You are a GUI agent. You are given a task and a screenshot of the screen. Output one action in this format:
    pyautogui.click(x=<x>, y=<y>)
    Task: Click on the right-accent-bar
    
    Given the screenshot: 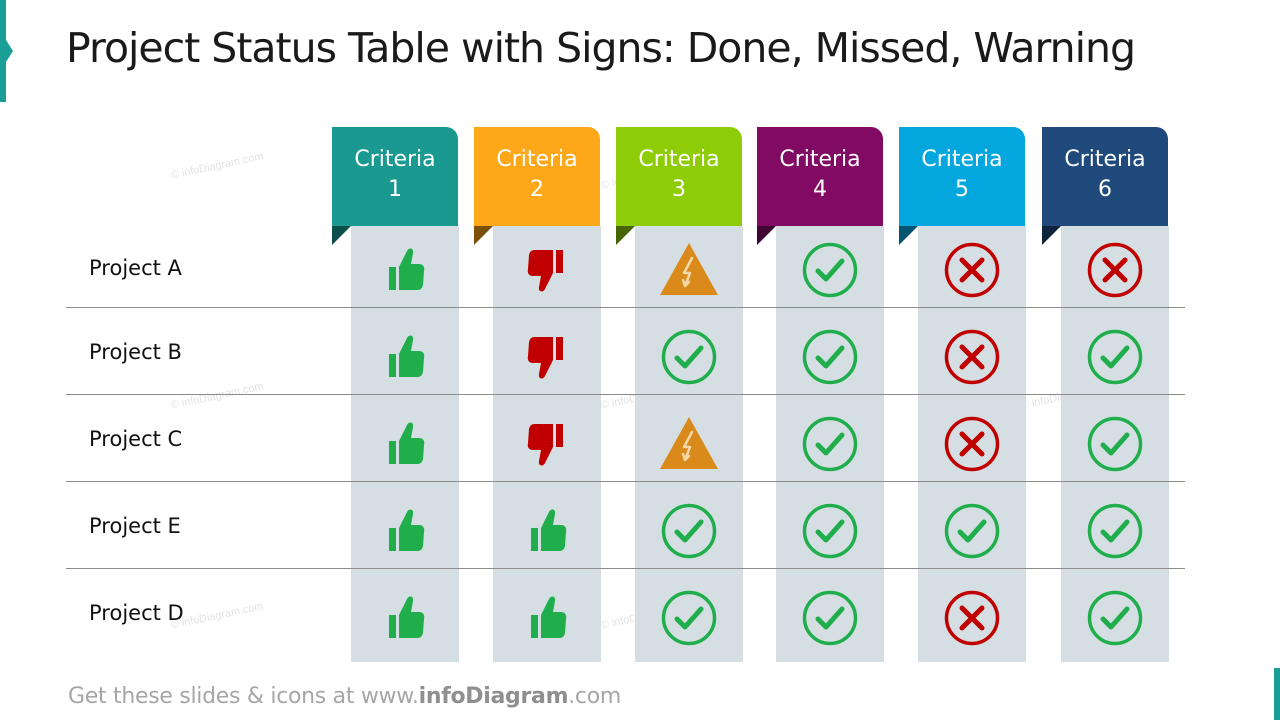 What is the action you would take?
    pyautogui.click(x=1277, y=694)
    